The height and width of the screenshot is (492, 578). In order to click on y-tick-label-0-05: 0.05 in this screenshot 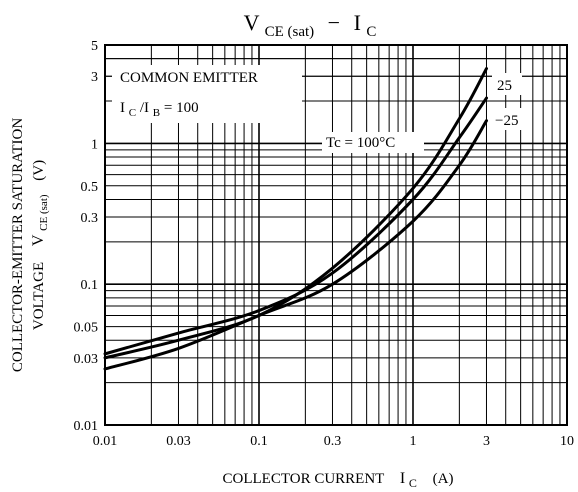, I will do `click(86, 328)`.